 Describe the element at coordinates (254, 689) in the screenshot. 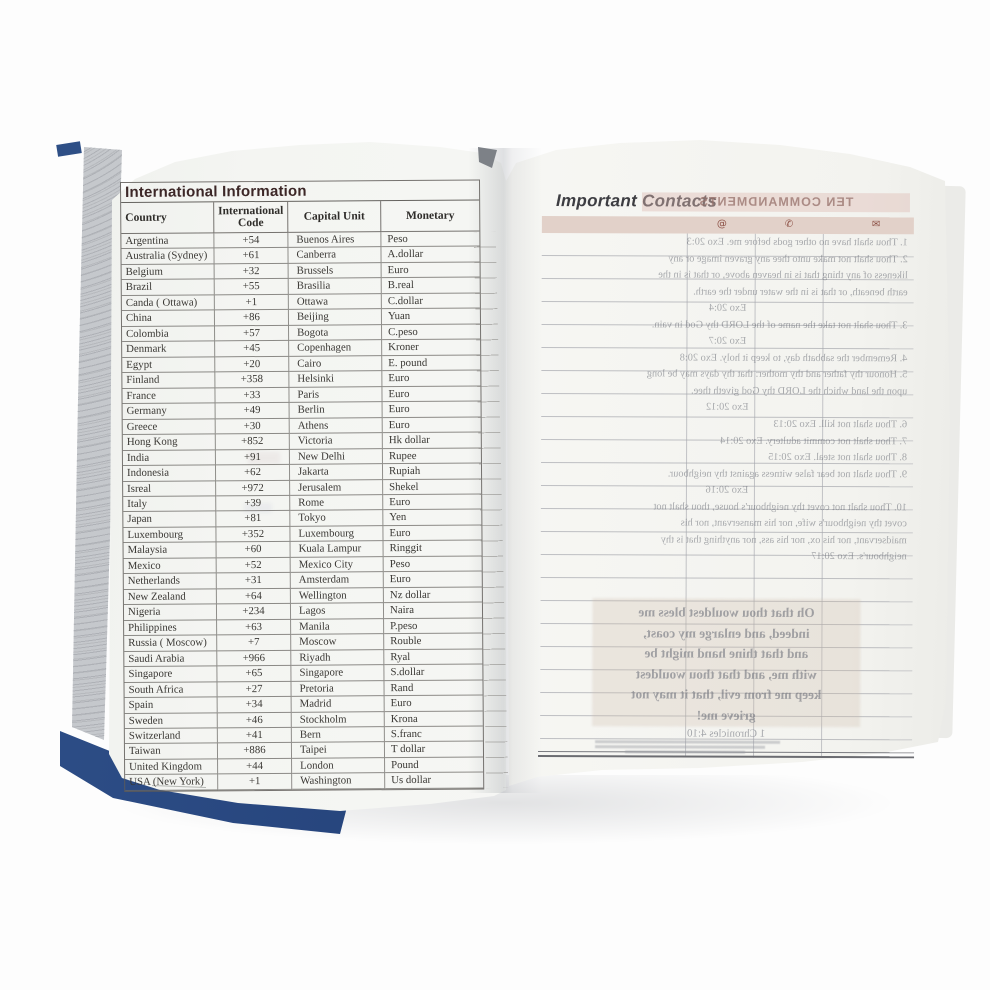

I see `table-cell: +27` at that location.